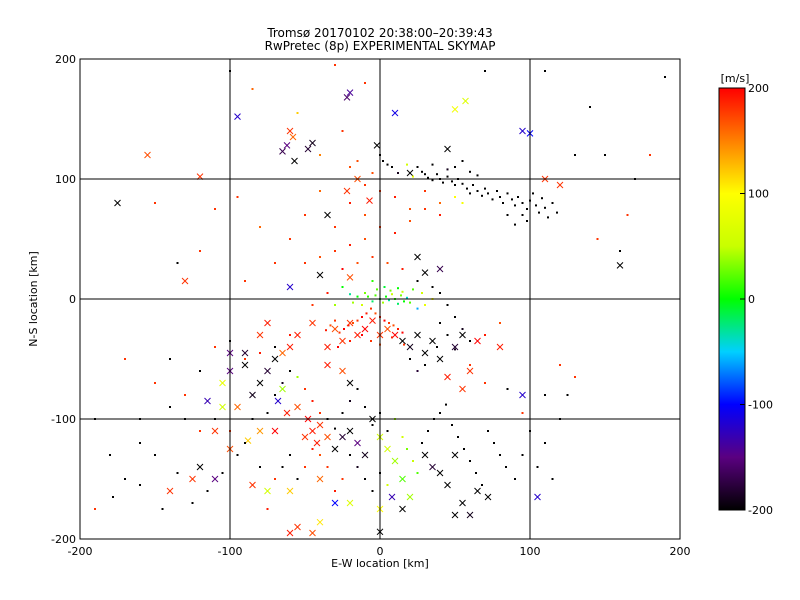 This screenshot has width=800, height=600. I want to click on y-tick-label: 0, so click(72, 299).